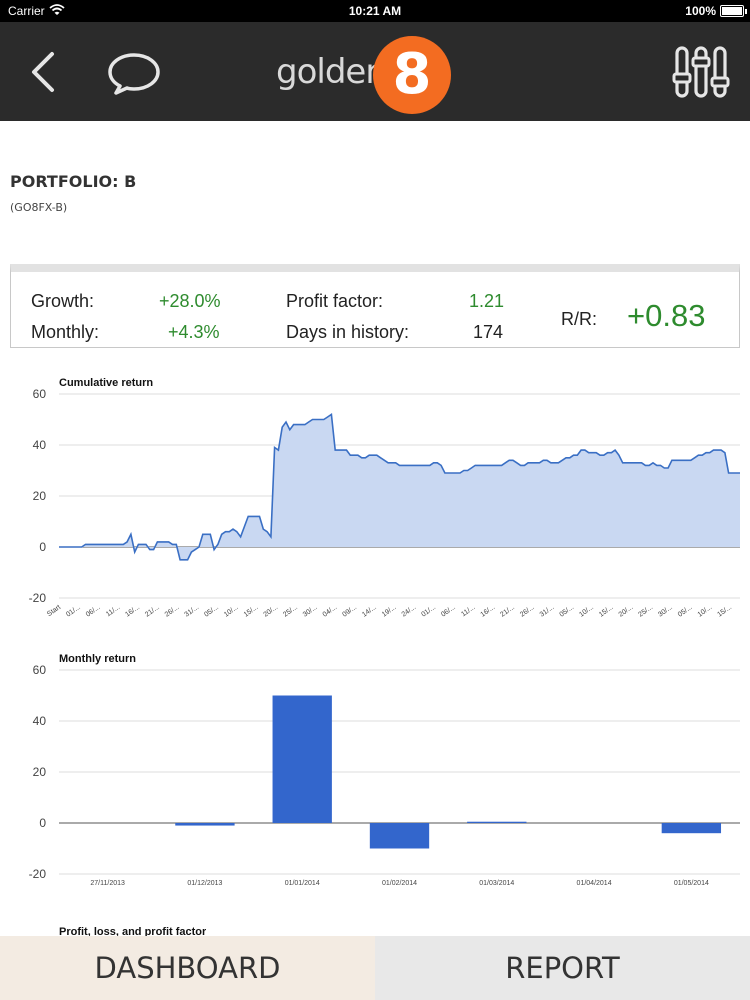 The width and height of the screenshot is (750, 1000). Describe the element at coordinates (44, 72) in the screenshot. I see `chevron-left-icon` at that location.